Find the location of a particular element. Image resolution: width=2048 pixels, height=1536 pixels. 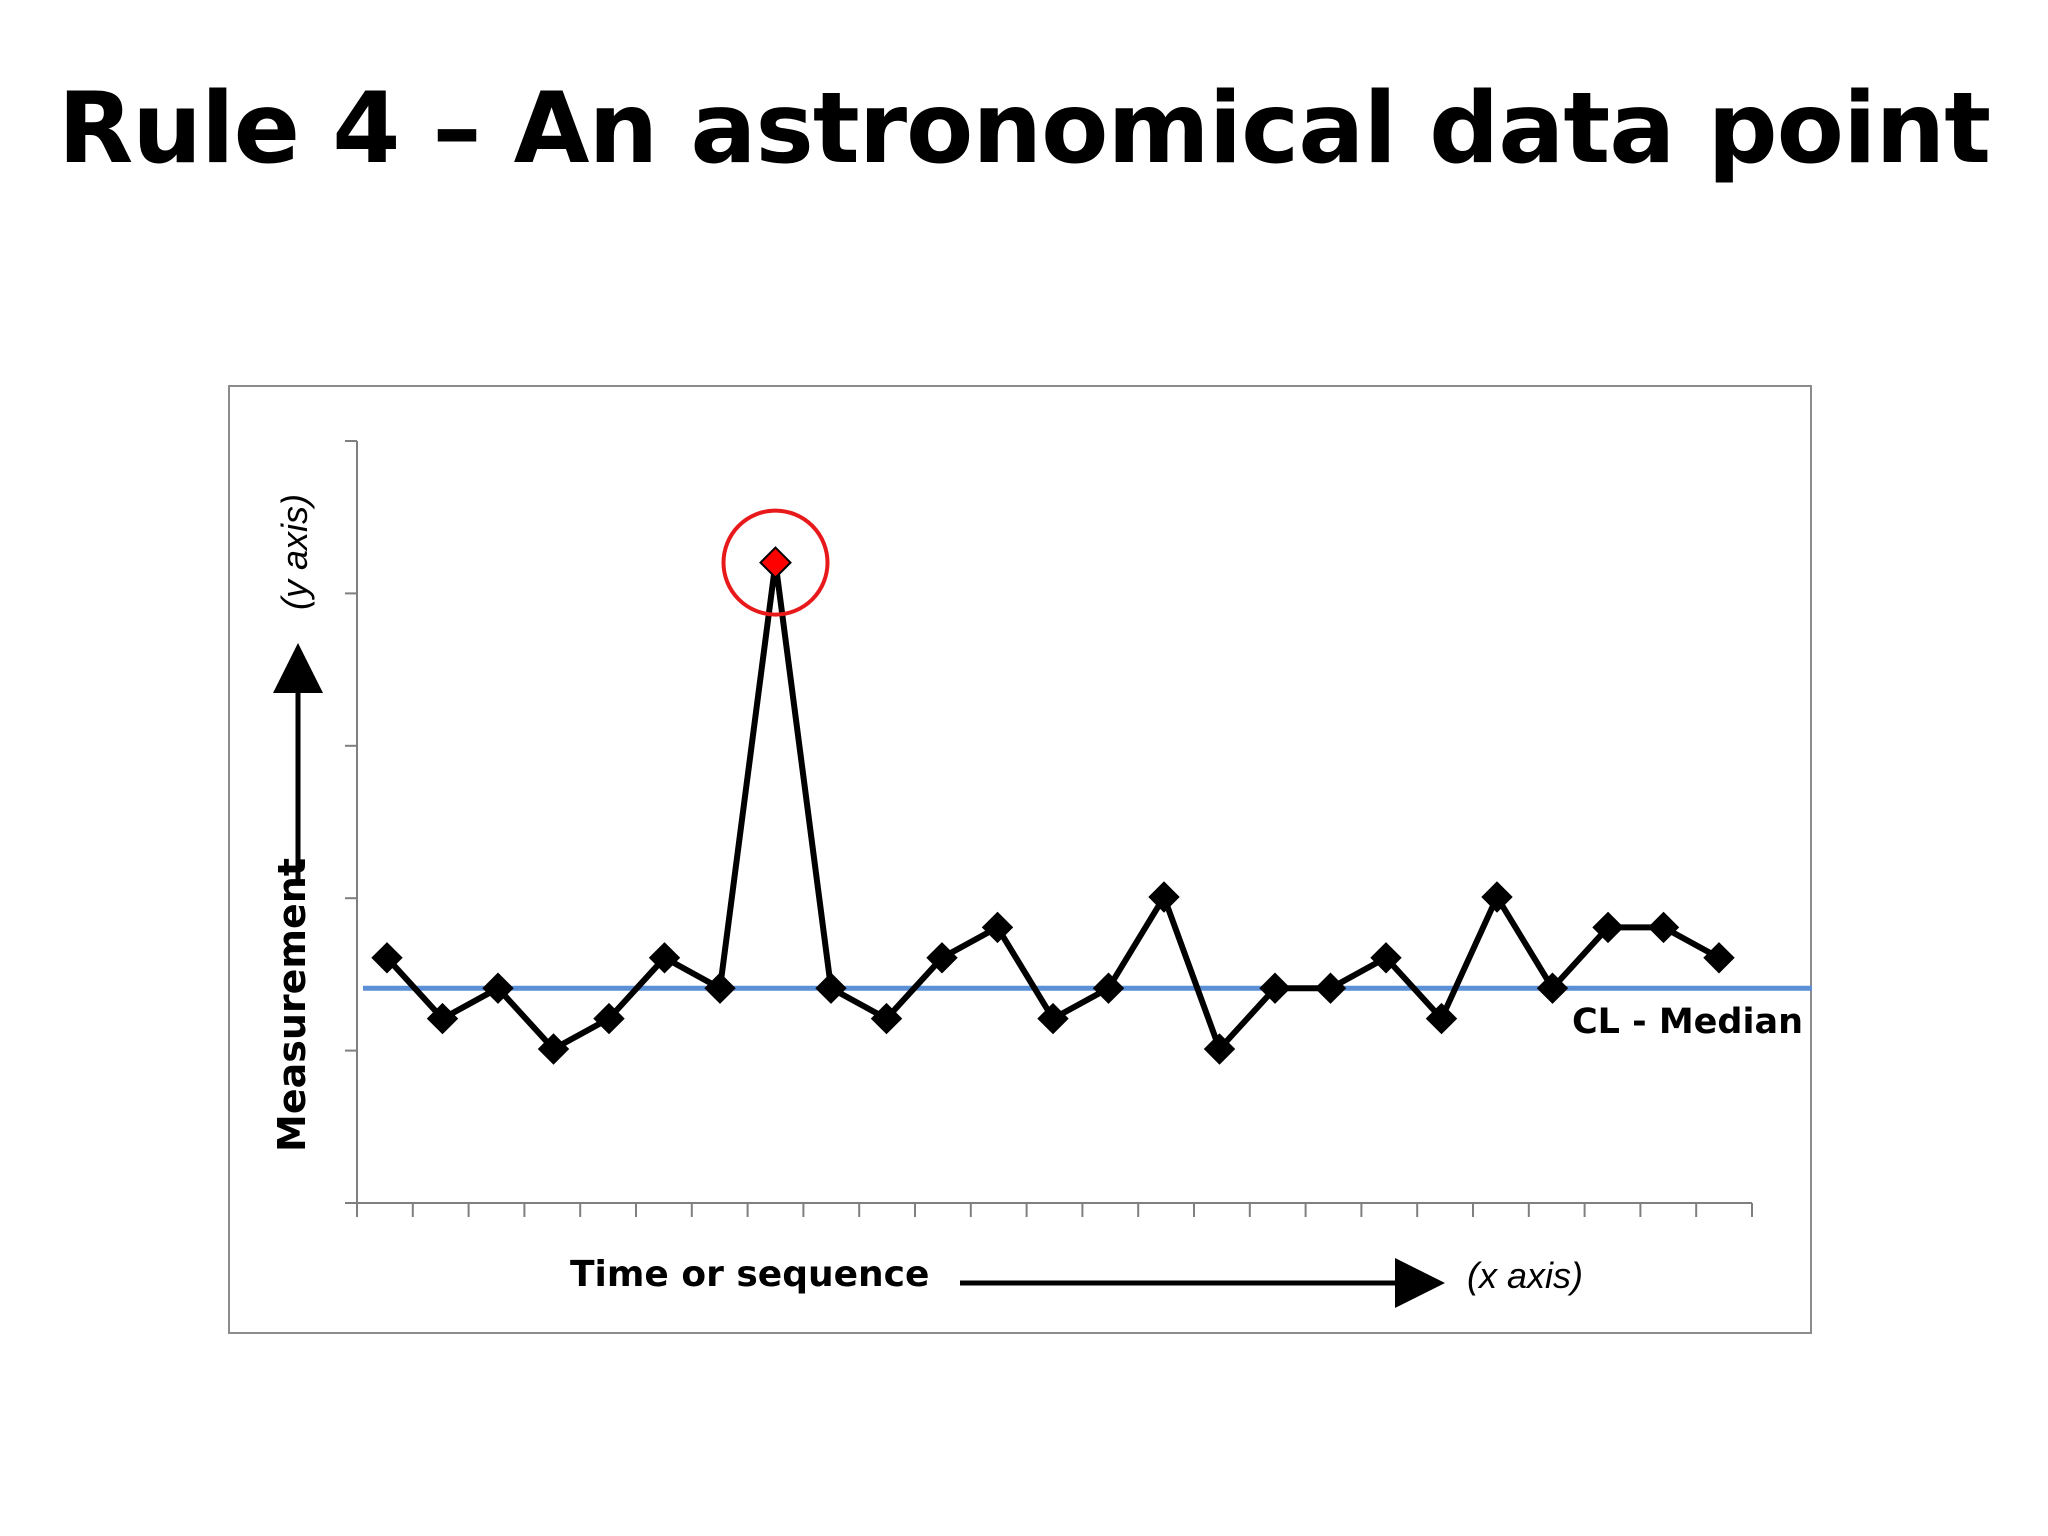

x-axis-label: Time or sequence is located at coordinates (749, 1274).